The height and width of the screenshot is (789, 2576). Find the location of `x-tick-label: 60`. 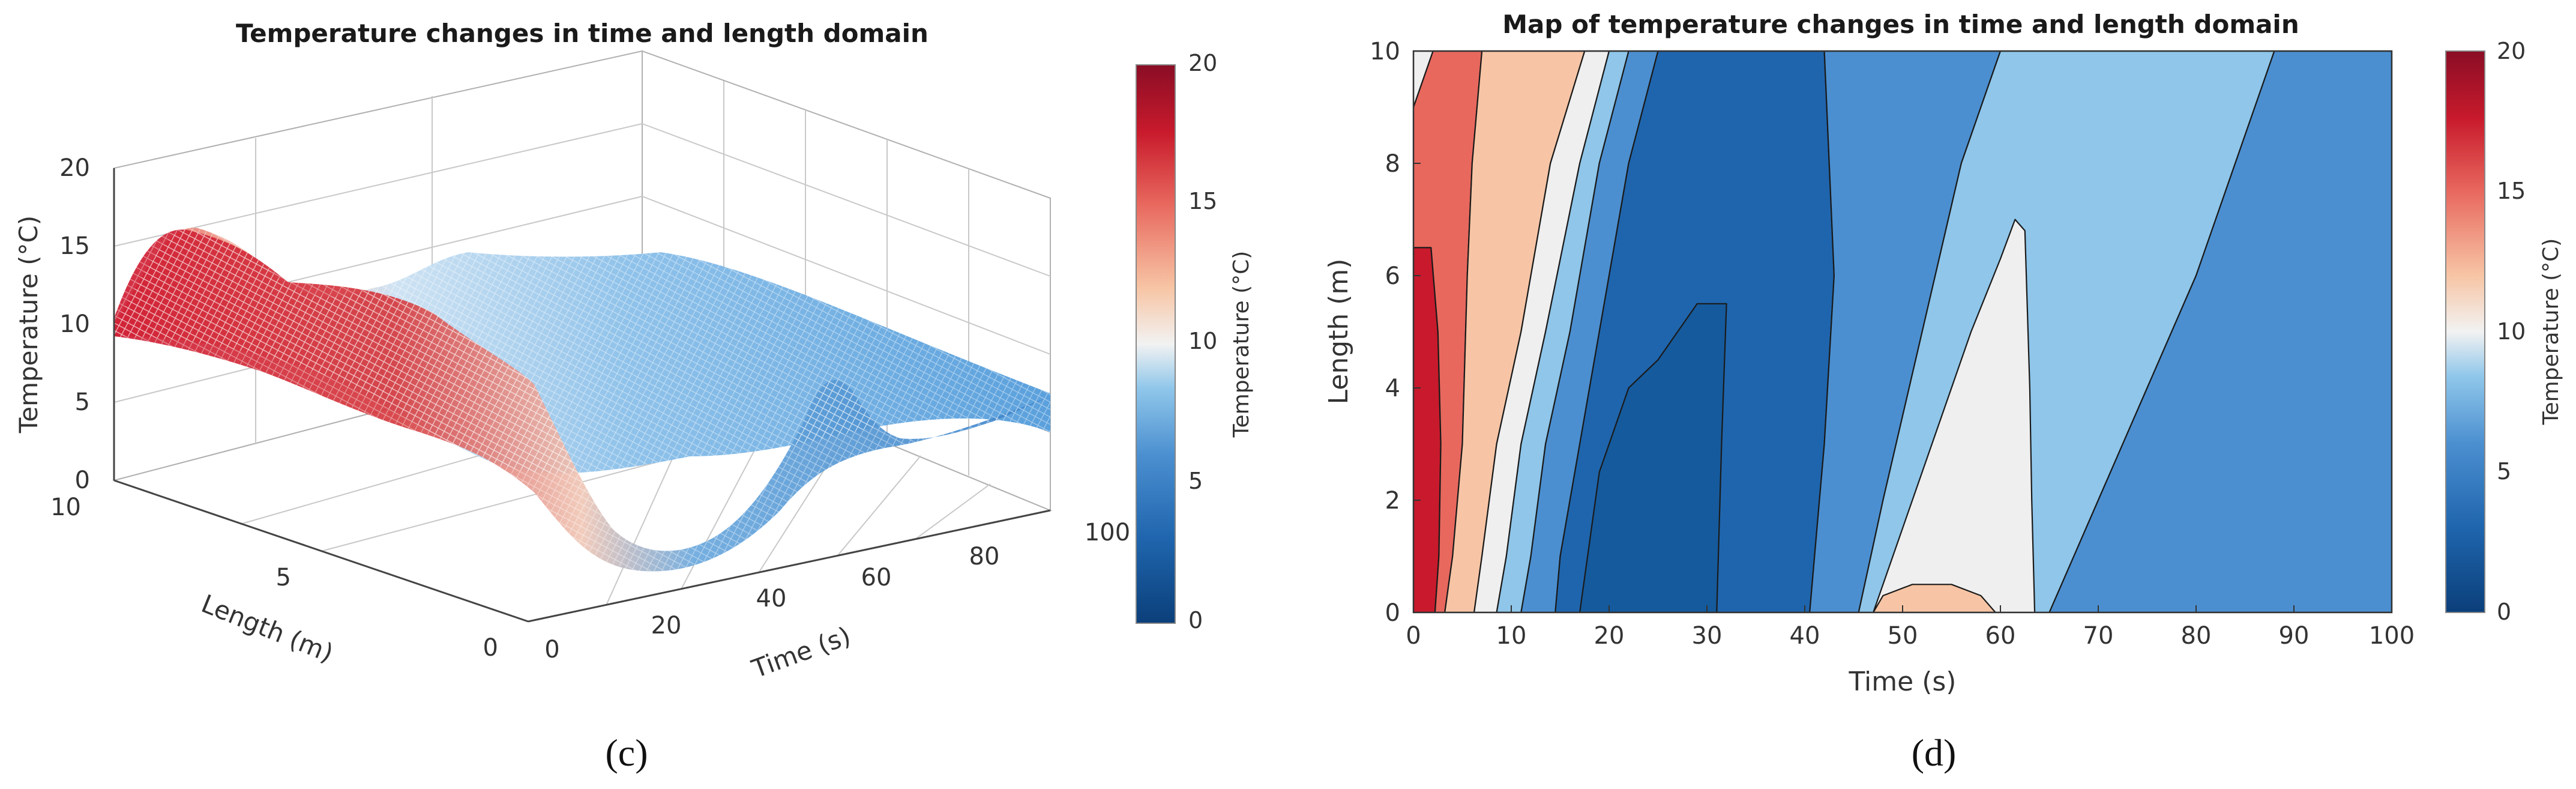

x-tick-label: 60 is located at coordinates (2001, 636).